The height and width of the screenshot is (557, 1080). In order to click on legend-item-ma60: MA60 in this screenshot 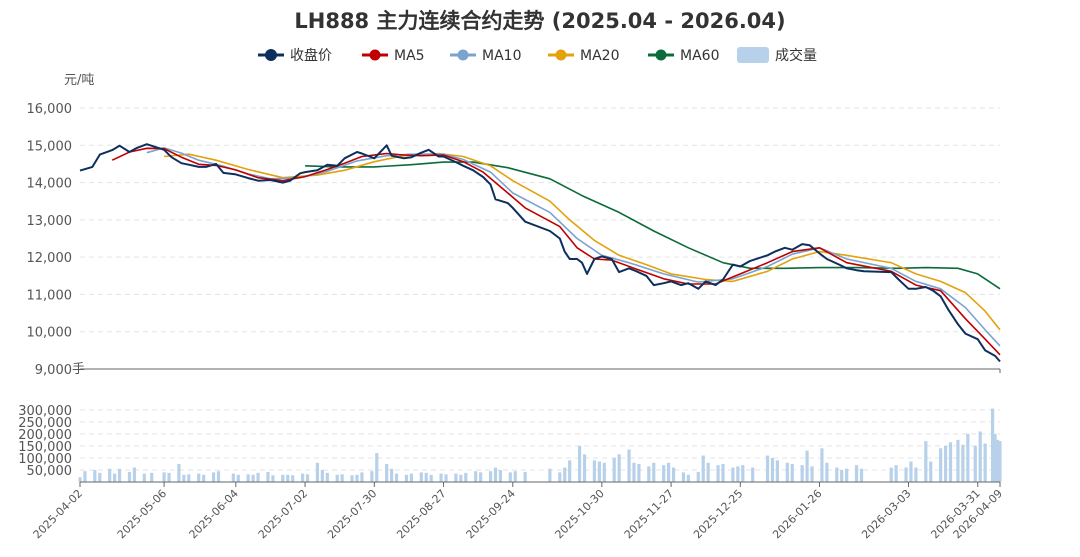, I will do `click(683, 56)`.